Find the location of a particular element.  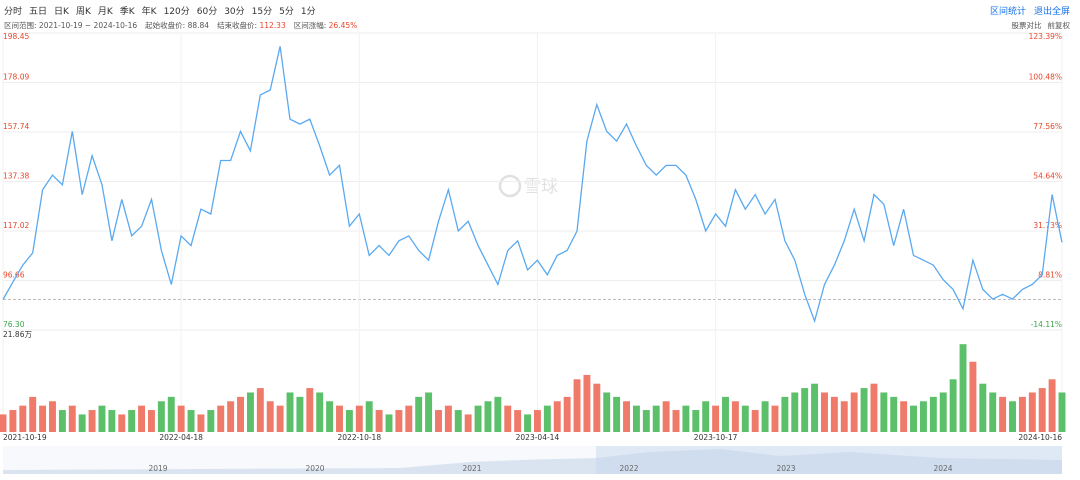

period-tab: 1分 is located at coordinates (308, 12).